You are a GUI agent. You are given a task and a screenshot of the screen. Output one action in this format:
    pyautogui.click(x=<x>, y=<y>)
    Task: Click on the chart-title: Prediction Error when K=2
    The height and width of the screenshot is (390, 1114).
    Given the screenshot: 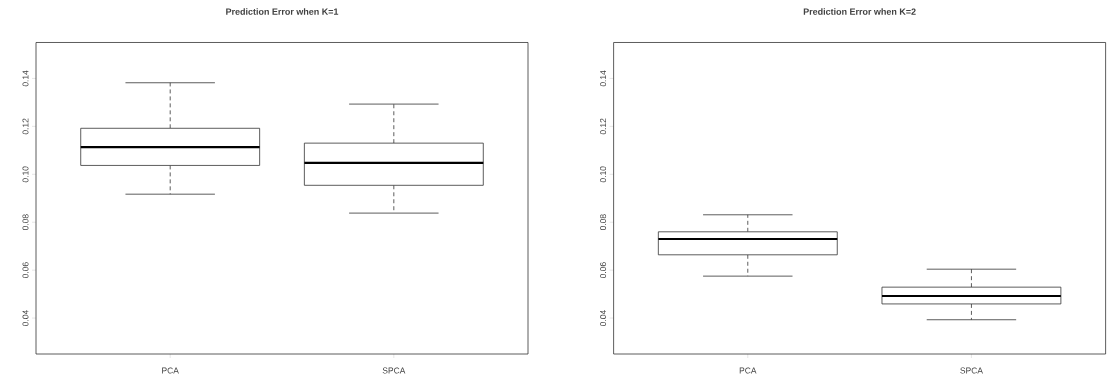 What is the action you would take?
    pyautogui.click(x=859, y=11)
    